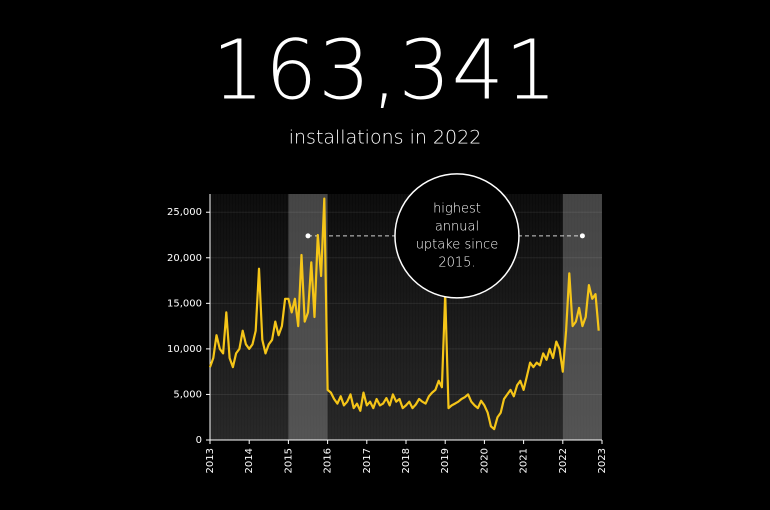 The image size is (770, 510). Describe the element at coordinates (445, 460) in the screenshot. I see `x-tick-label: 2019` at that location.